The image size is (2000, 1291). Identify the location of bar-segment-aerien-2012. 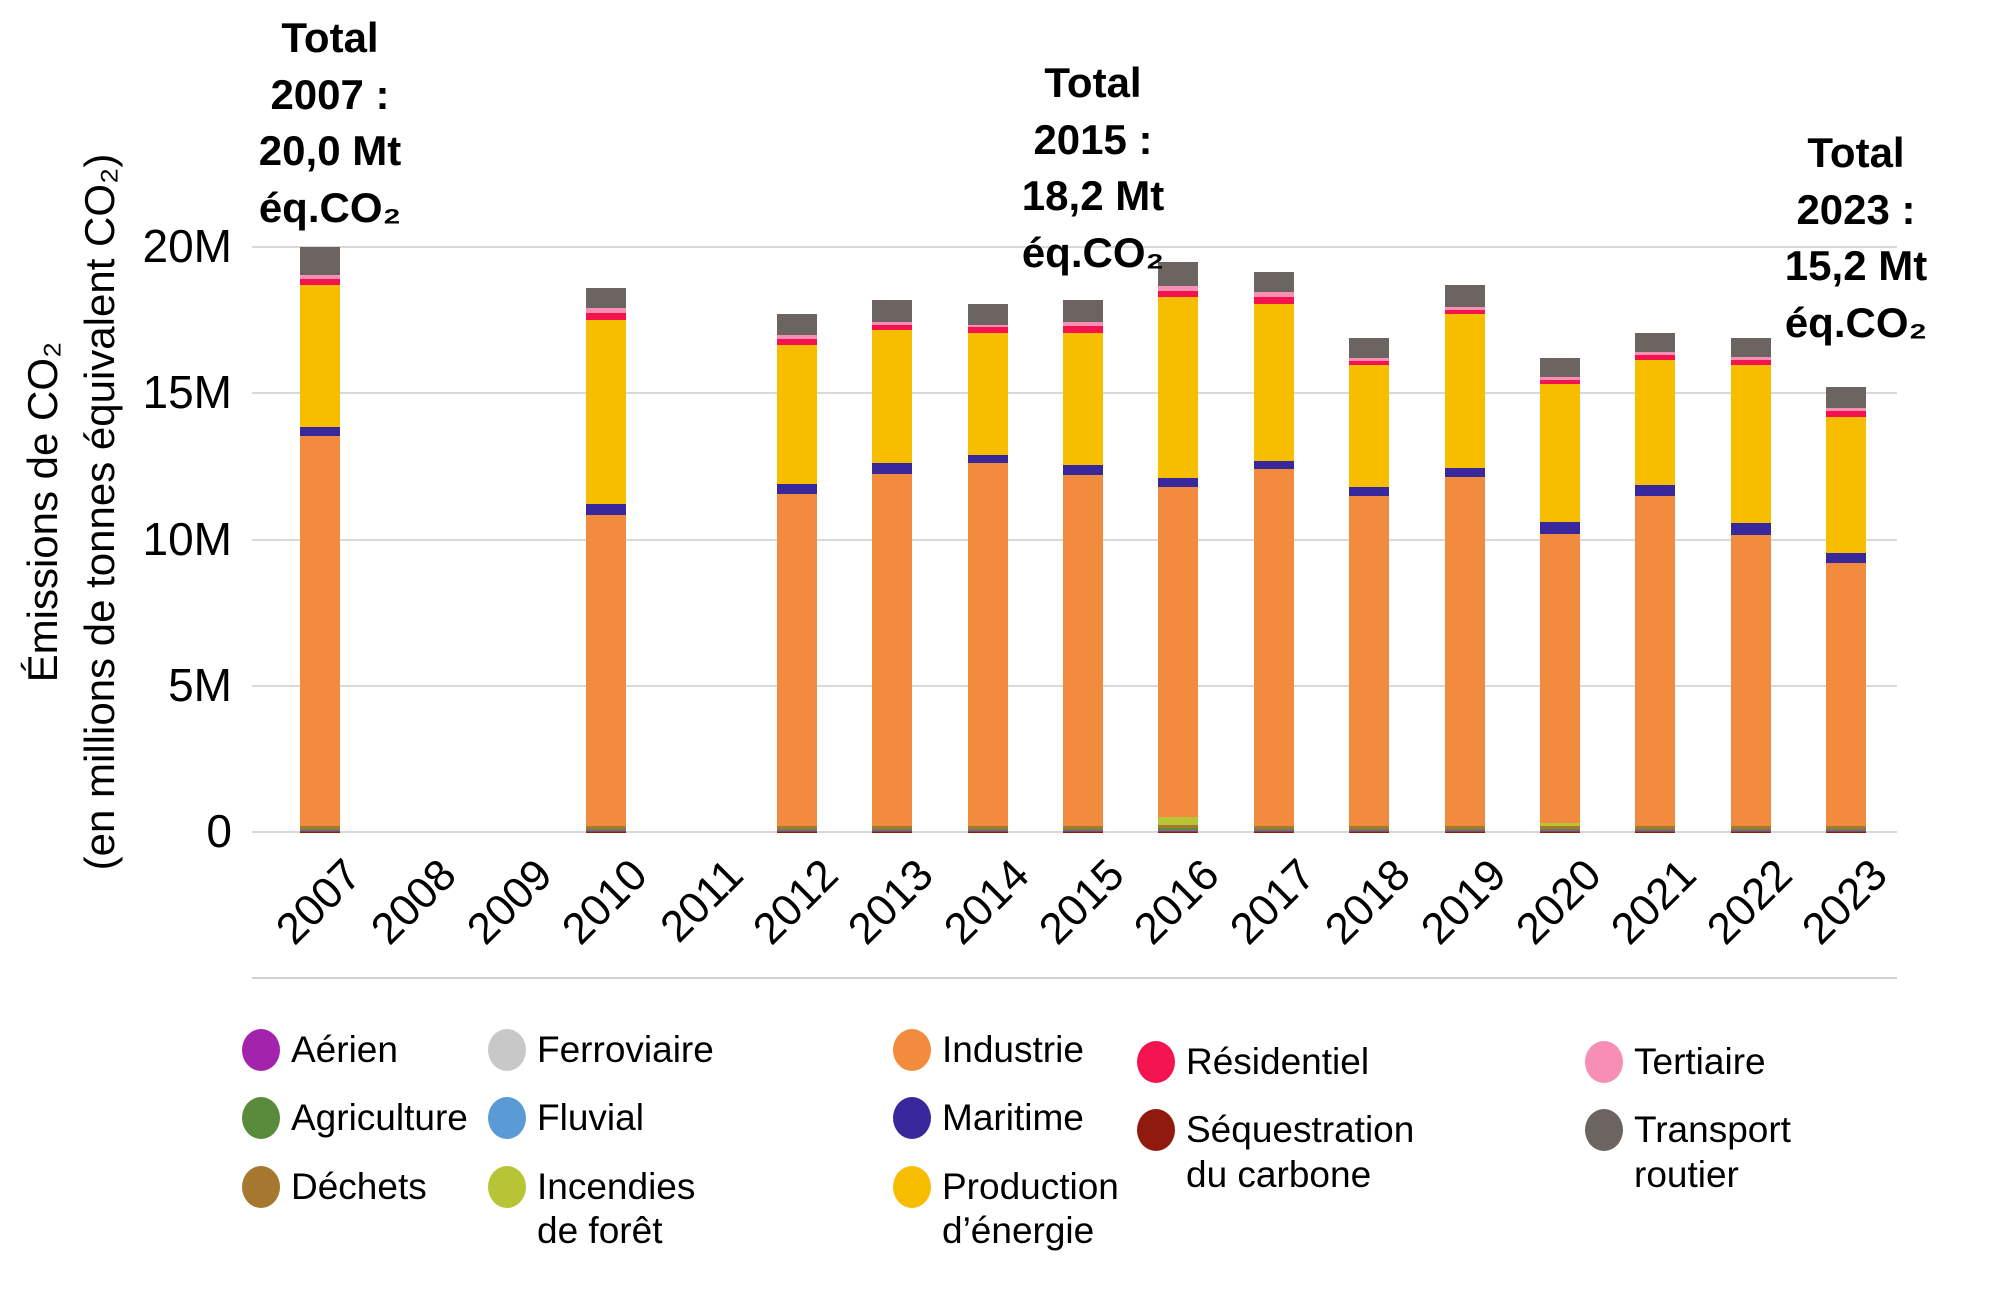
(796, 831).